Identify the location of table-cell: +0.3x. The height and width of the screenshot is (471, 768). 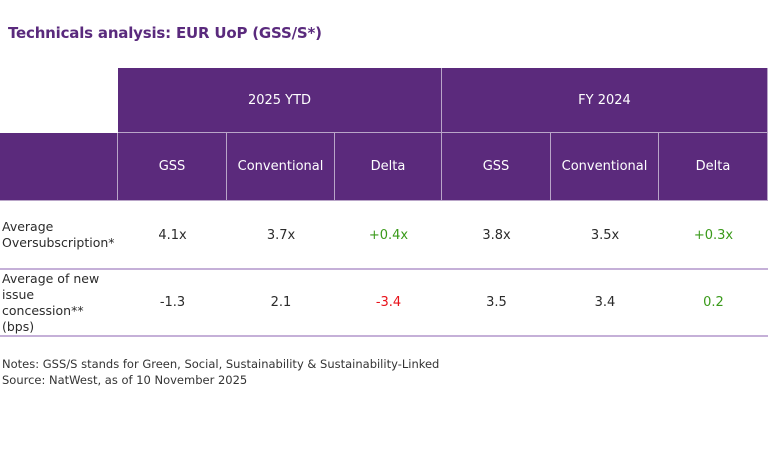
(713, 235).